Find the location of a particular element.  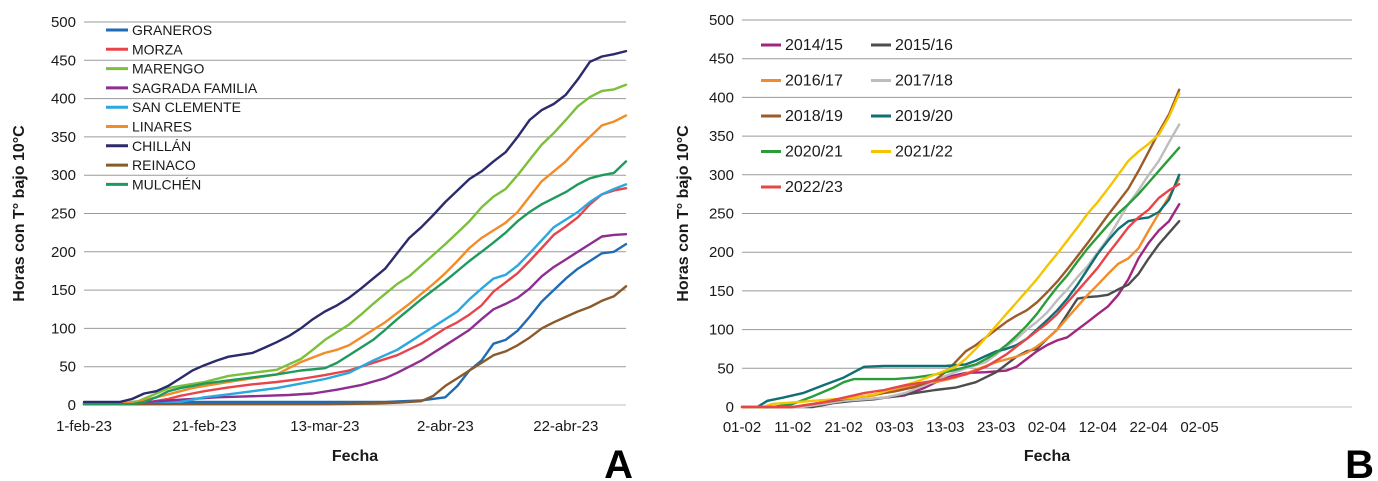

legend-item: CHILLÁN is located at coordinates (148, 146).